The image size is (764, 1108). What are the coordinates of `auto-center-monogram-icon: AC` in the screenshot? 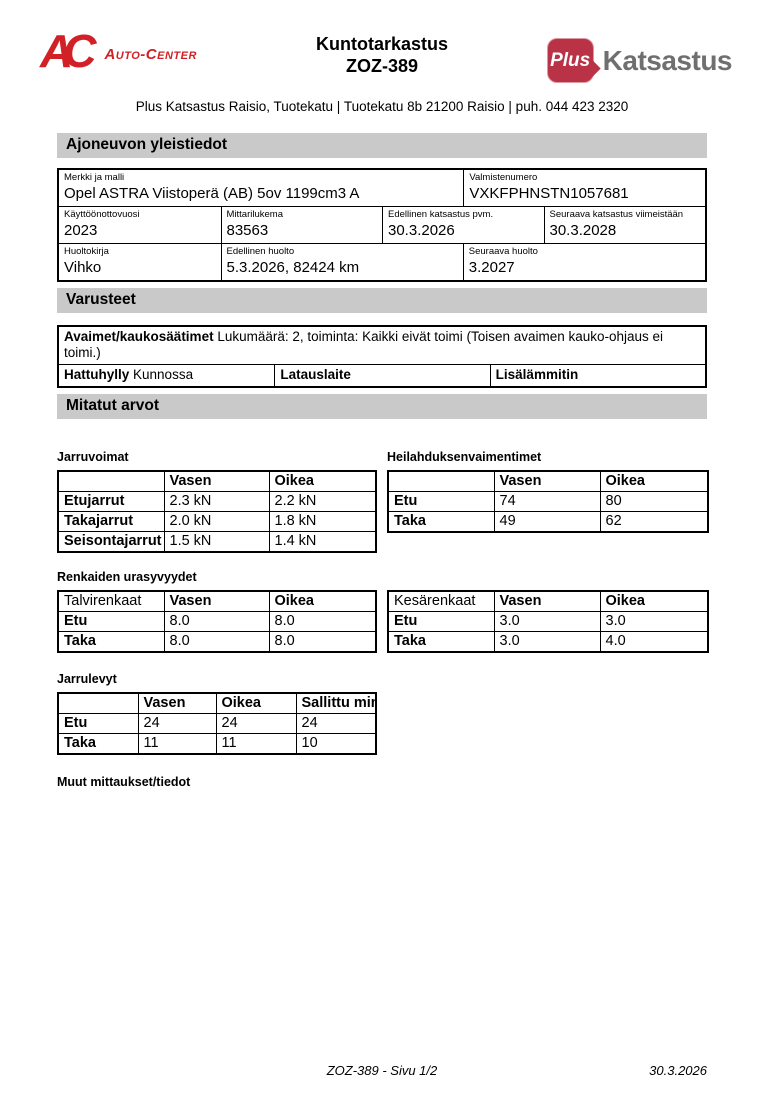 It's located at (68, 51).